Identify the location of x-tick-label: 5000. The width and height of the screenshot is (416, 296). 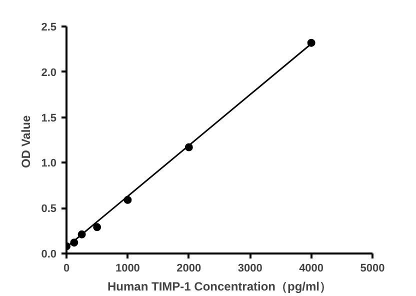
(372, 268).